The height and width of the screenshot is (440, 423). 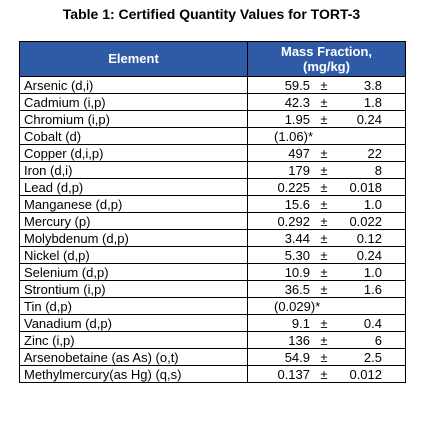 I want to click on indicative-value: (1.06)*, so click(x=294, y=136).